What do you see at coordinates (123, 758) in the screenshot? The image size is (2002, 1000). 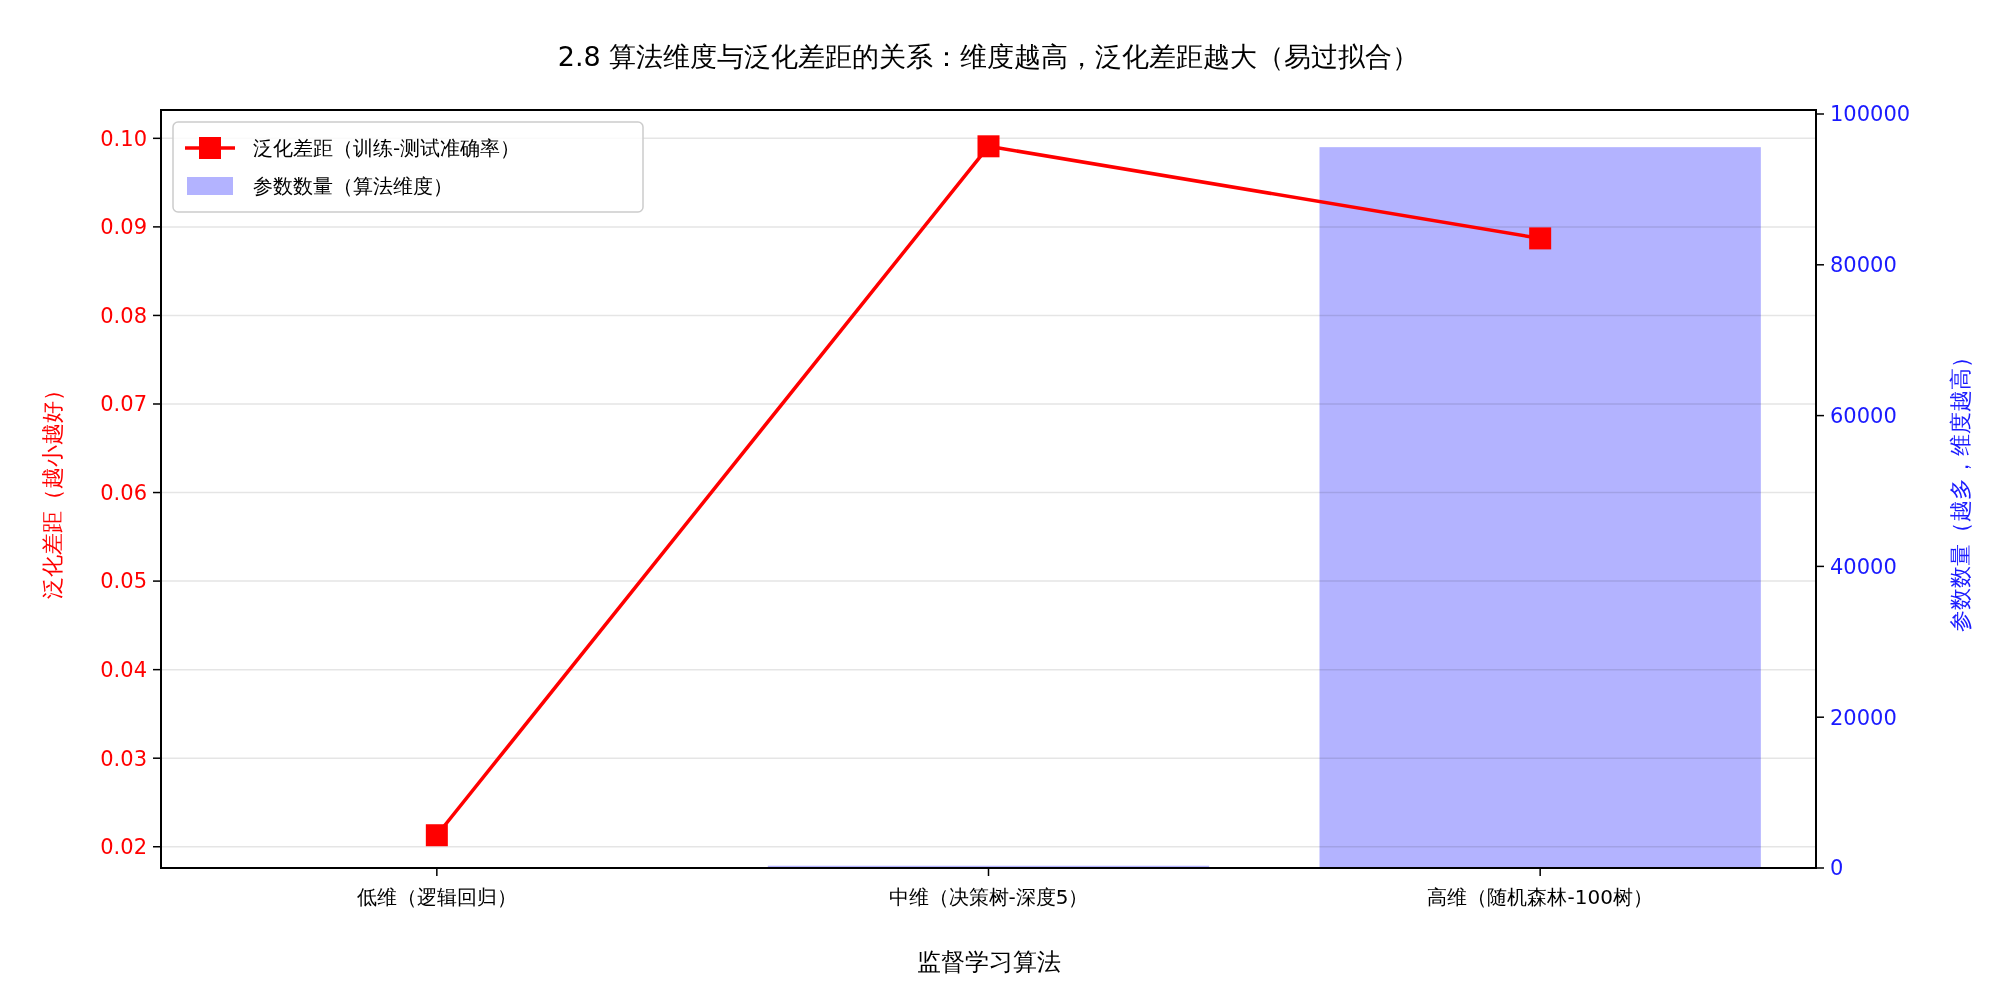 I see `y-tick-label: 0.03` at bounding box center [123, 758].